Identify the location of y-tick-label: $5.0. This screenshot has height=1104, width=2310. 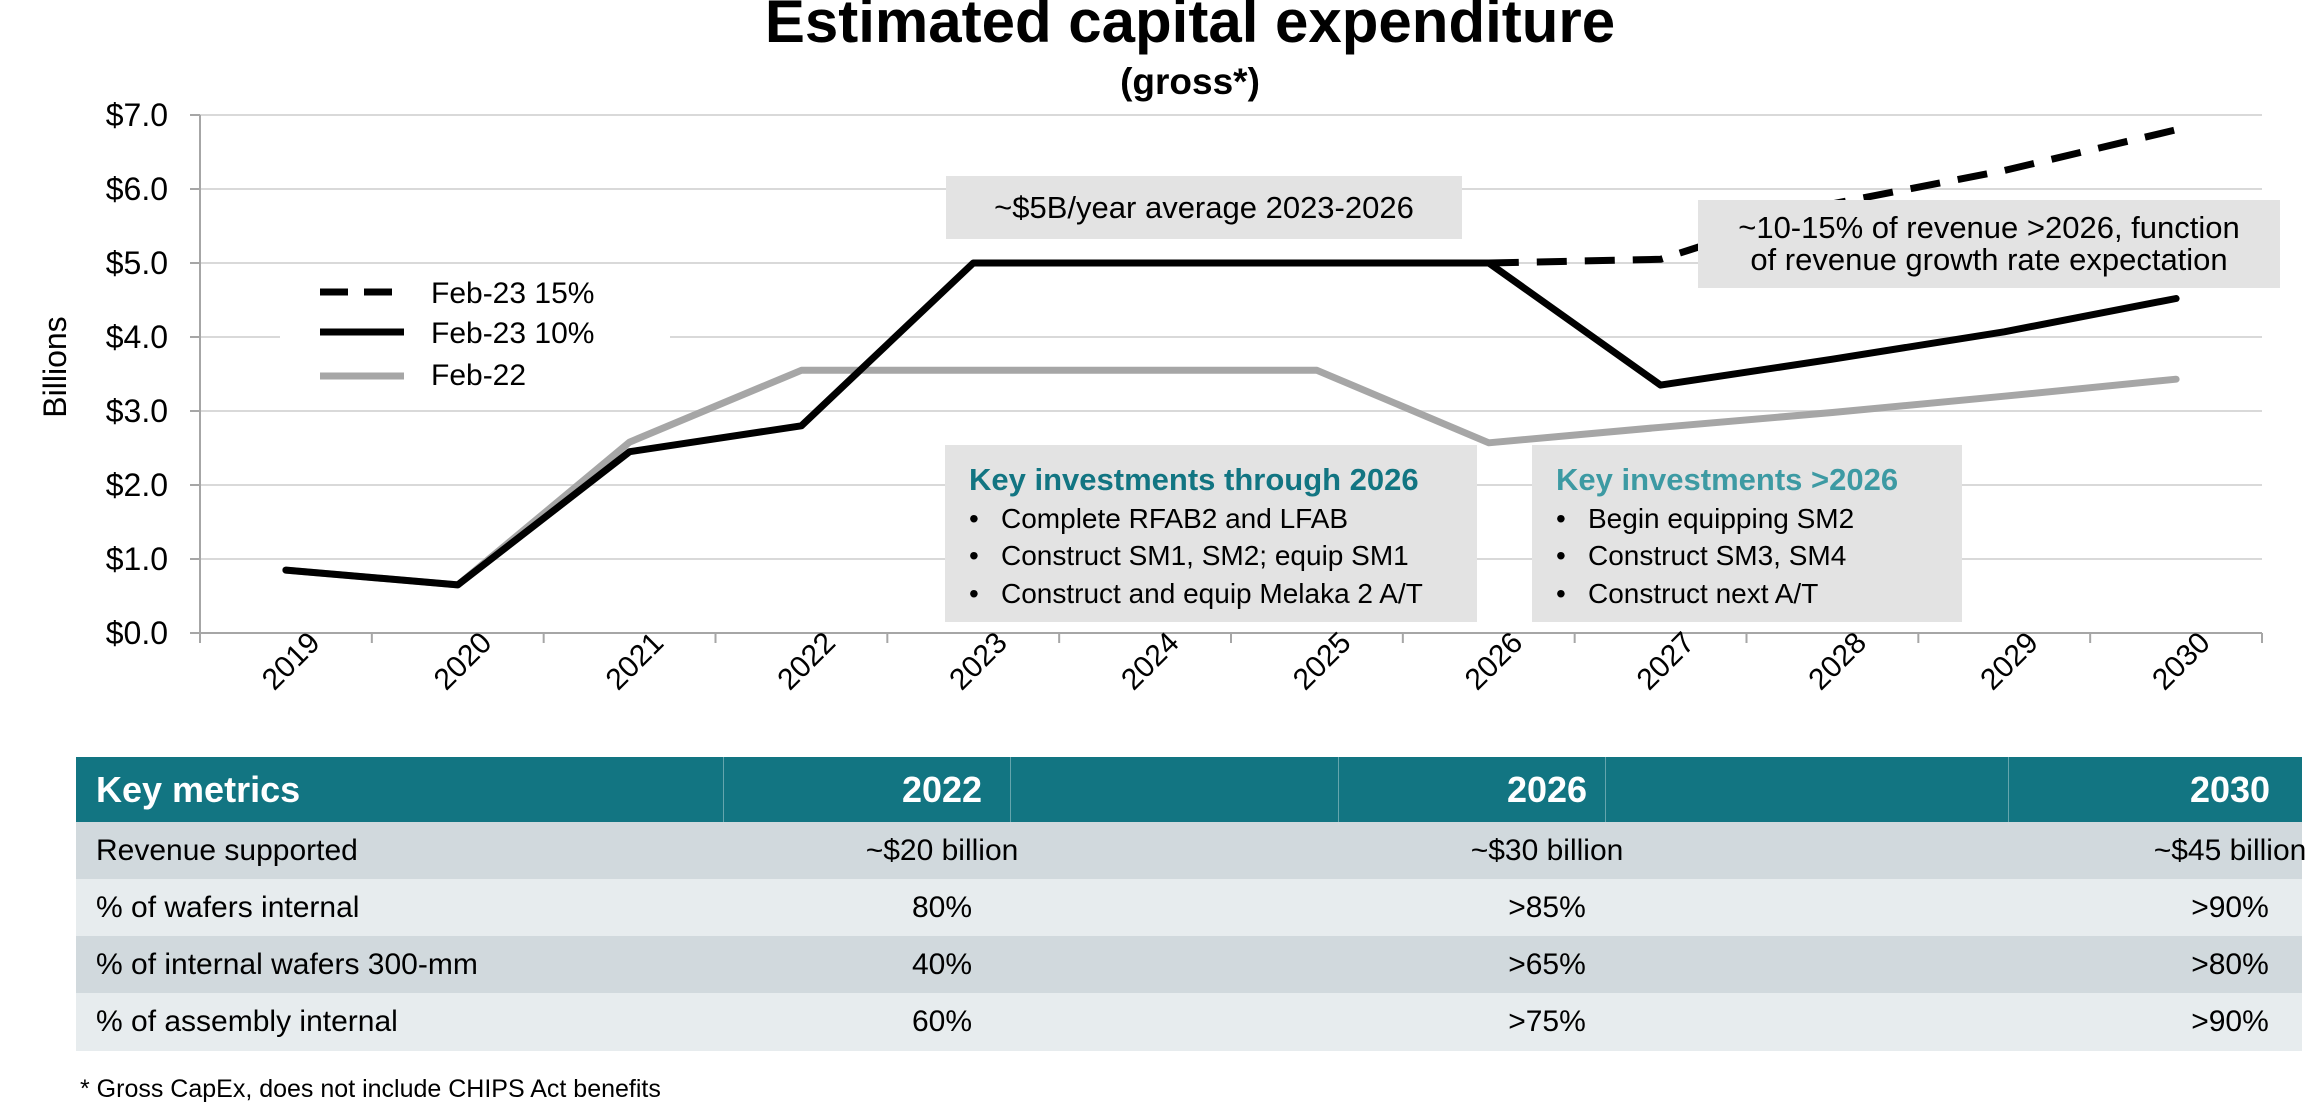
(137, 263).